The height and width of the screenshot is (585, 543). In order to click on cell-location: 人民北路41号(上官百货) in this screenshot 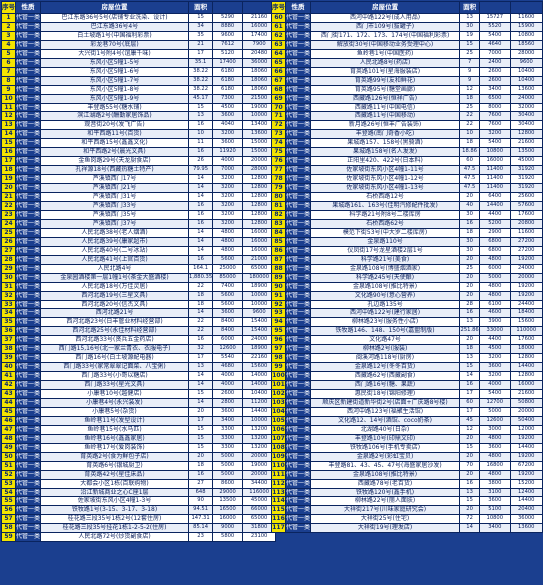, I will do `click(115, 259)`.